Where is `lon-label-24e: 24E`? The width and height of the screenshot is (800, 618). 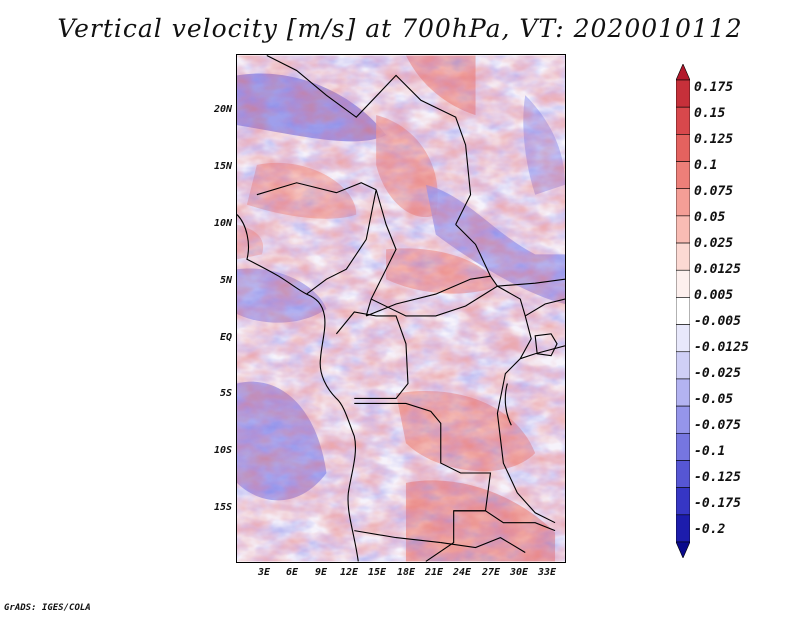 lon-label-24e: 24E is located at coordinates (462, 572).